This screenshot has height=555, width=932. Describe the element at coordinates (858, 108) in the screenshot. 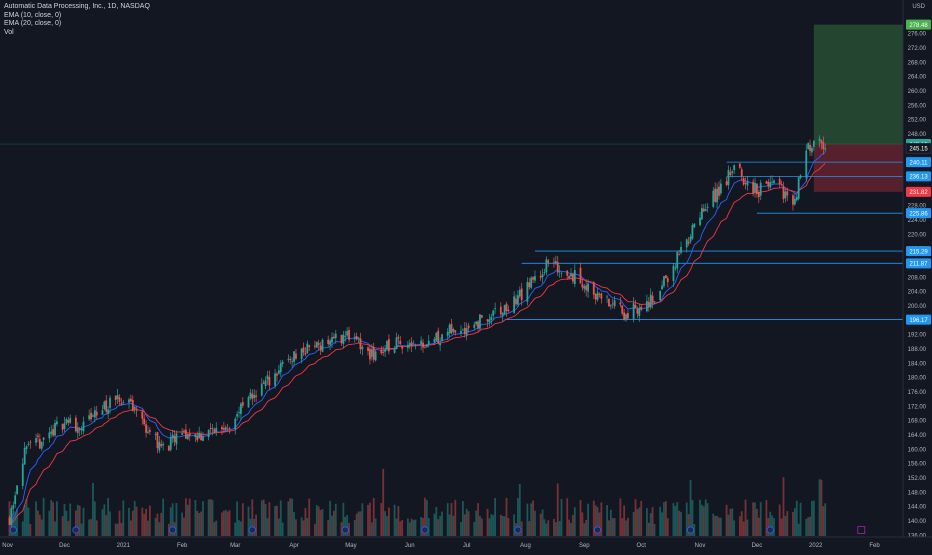

I see `long-position-tool` at that location.